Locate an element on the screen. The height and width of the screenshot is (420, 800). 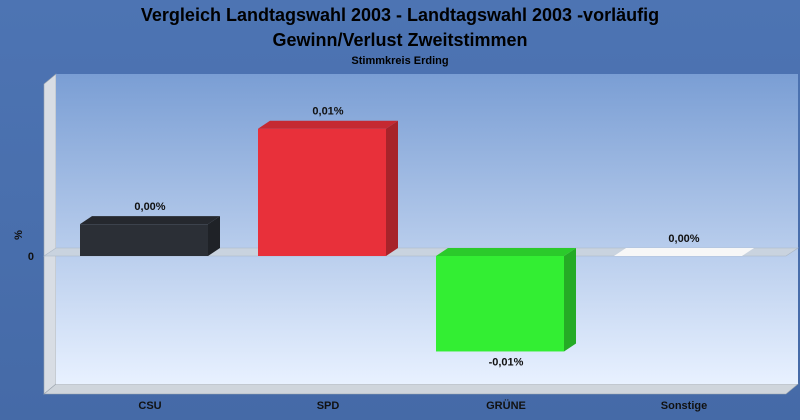
bar-grüne: -0,01% is located at coordinates (506, 308).